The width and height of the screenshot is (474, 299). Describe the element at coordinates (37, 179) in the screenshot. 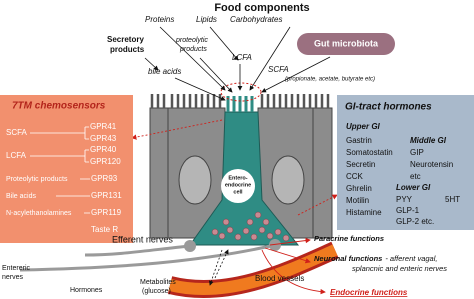

I see `ligand: Proteolytic products` at that location.